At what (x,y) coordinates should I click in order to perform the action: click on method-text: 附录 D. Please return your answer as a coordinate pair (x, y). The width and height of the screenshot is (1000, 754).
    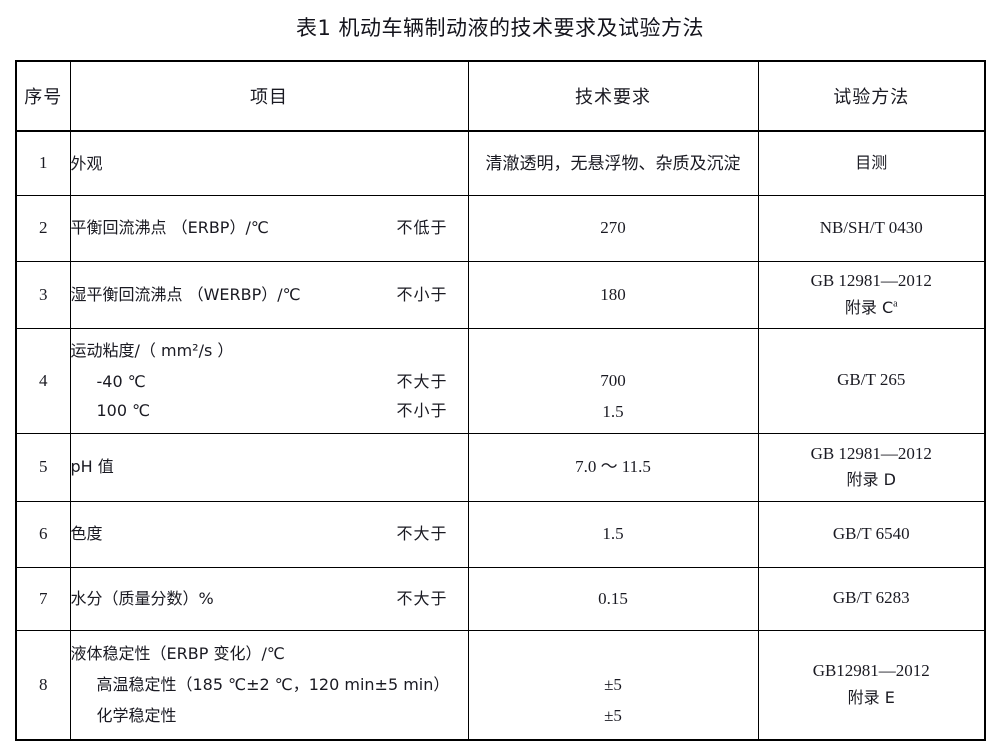
    Looking at the image, I should click on (871, 479).